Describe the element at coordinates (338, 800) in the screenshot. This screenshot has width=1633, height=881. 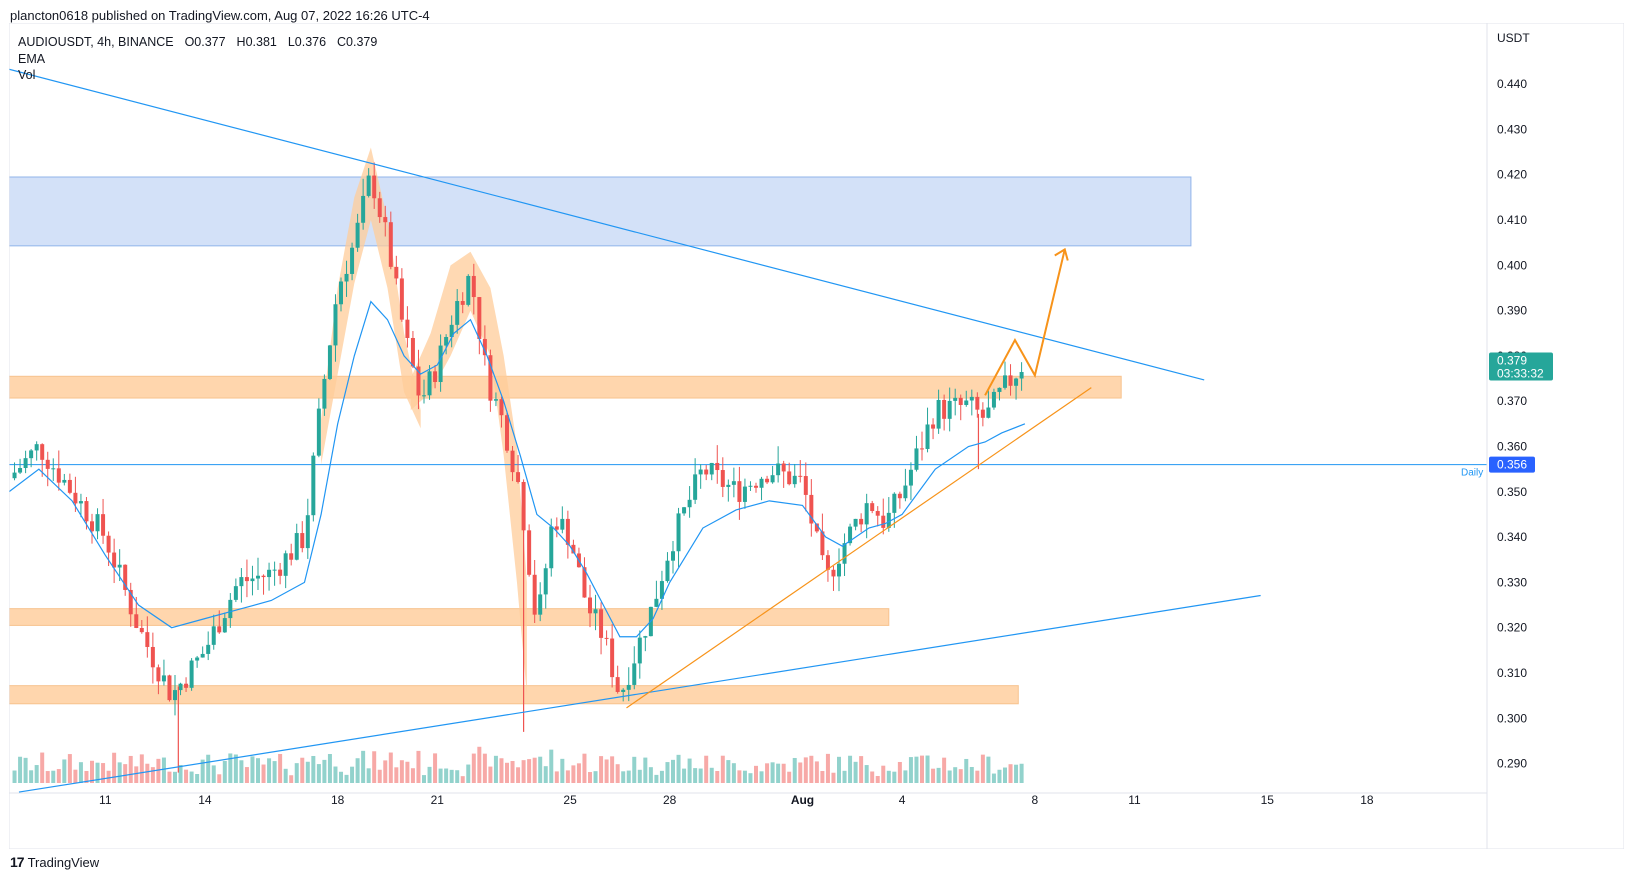
I see `x-tick-label: 18` at that location.